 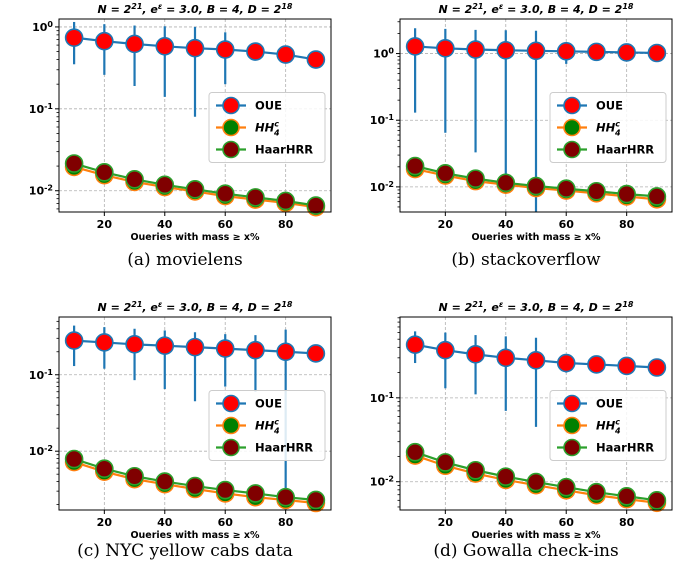 What do you see at coordinates (383, 53) in the screenshot?
I see `y-tick-label: 10⁰` at bounding box center [383, 53].